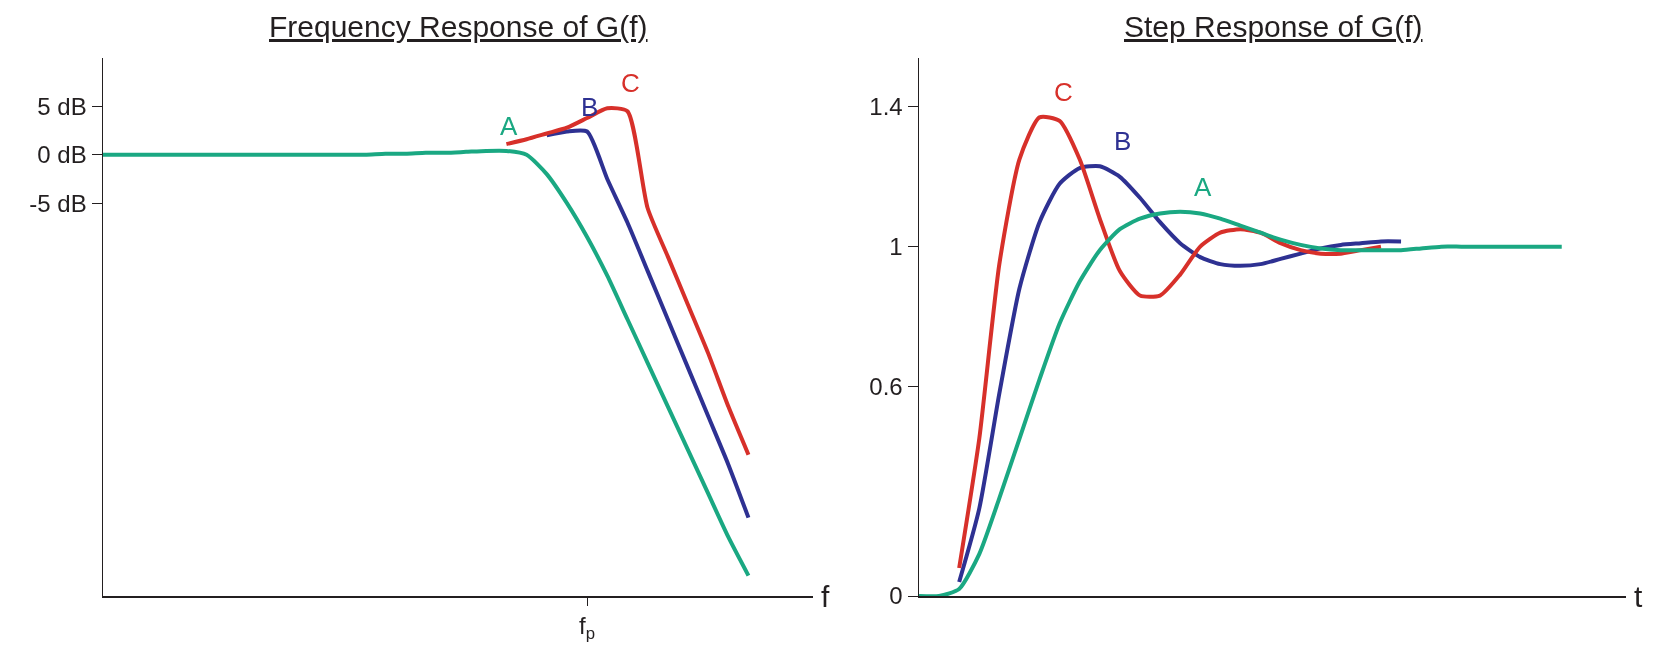  What do you see at coordinates (896, 596) in the screenshot?
I see `y-tick-label: 0` at bounding box center [896, 596].